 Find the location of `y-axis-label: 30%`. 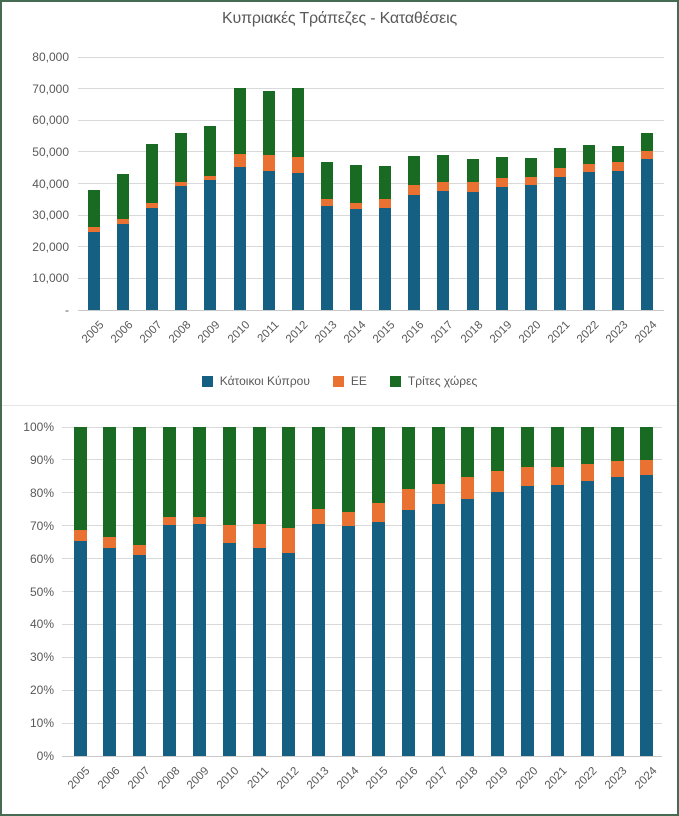

y-axis-label: 30% is located at coordinates (41, 657).